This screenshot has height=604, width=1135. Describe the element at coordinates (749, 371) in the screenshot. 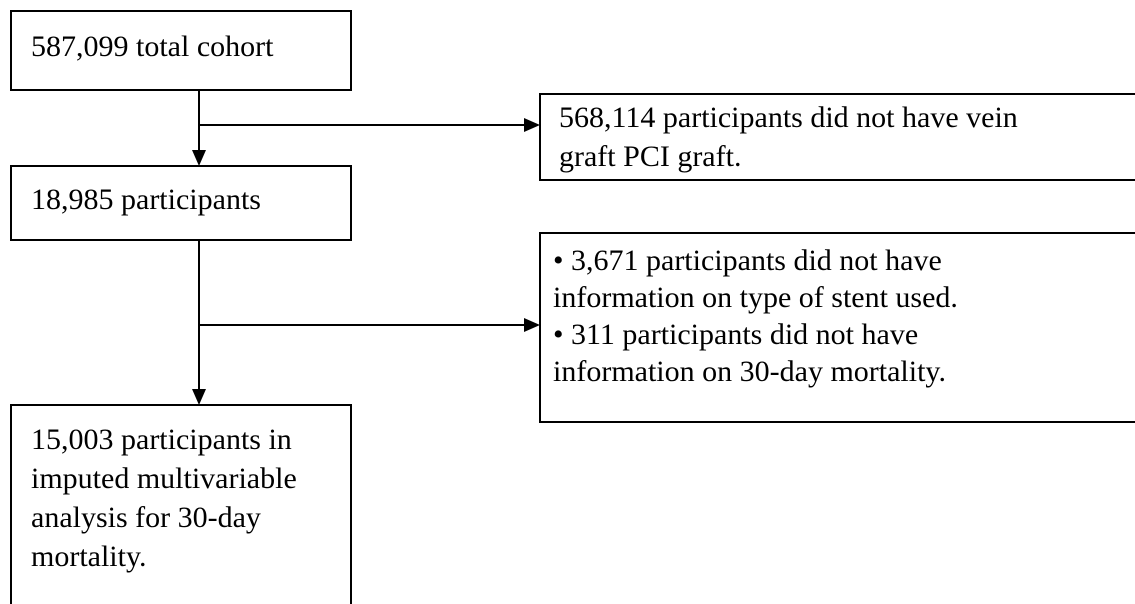

I see `node-text: information on 30-day mortality.` at that location.